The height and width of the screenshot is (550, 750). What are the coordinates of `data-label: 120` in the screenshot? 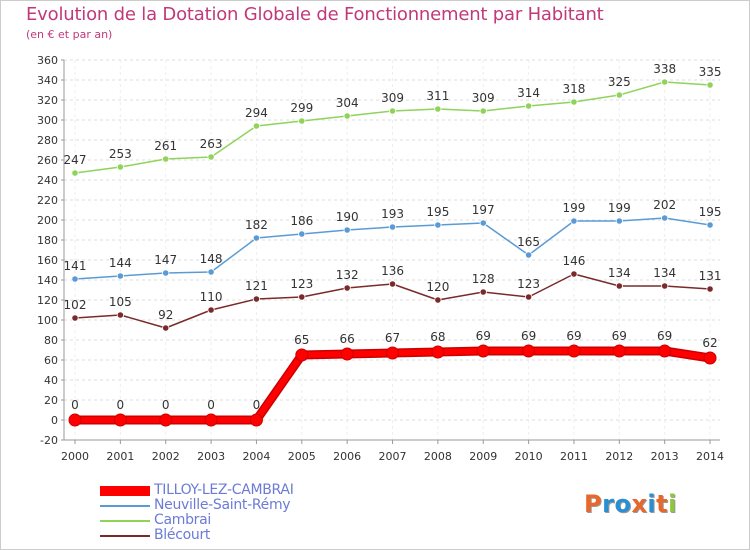 It's located at (437, 287).